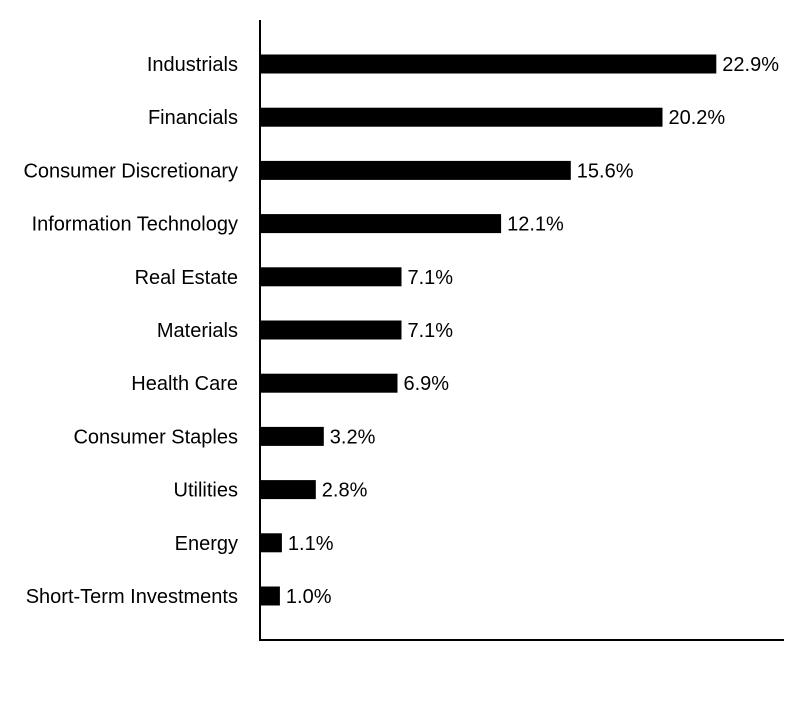 The image size is (804, 720). I want to click on category-label: Energy, so click(206, 544).